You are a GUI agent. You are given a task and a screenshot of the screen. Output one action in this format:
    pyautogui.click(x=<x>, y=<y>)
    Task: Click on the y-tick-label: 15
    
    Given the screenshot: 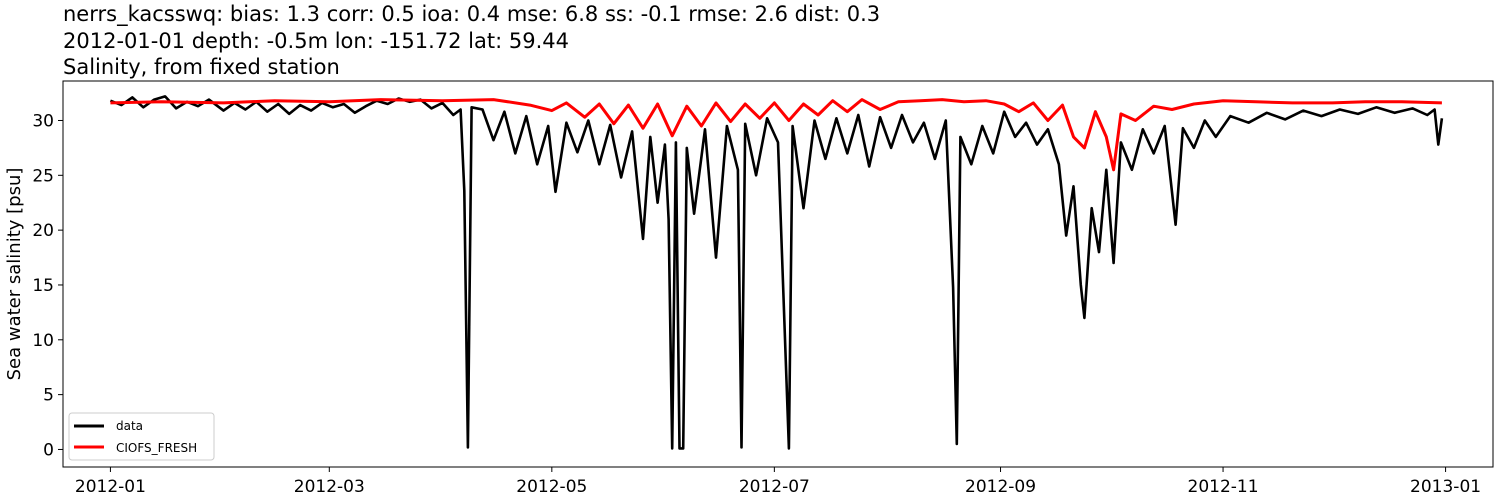 What is the action you would take?
    pyautogui.click(x=43, y=286)
    